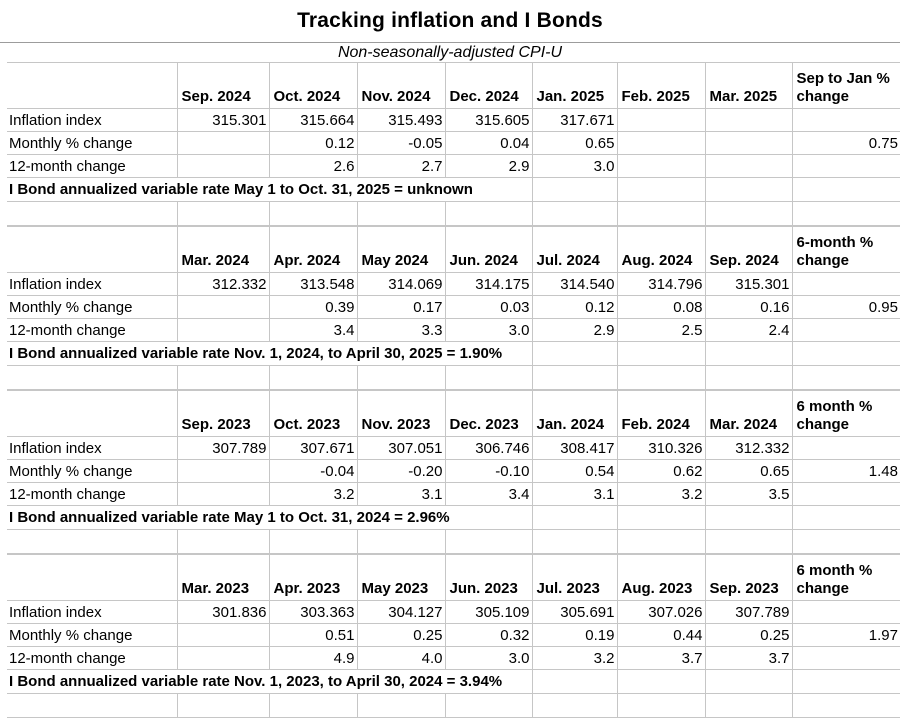 The image size is (900, 720). Describe the element at coordinates (313, 85) in the screenshot. I see `month-header: Oct. 2024` at that location.